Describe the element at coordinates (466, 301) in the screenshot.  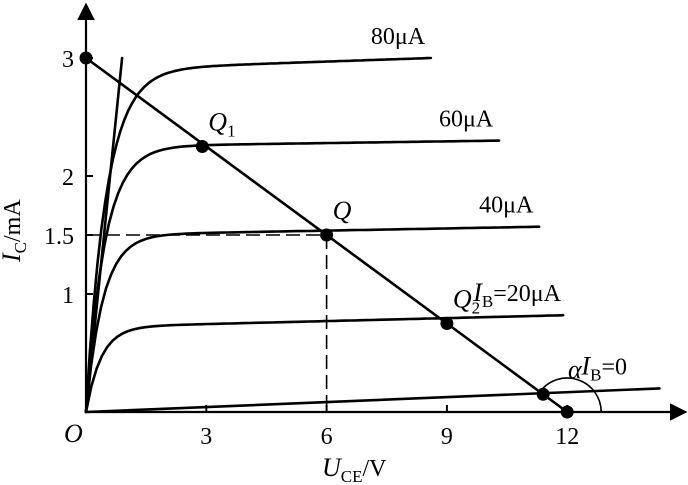
I see `point-label-3: Q2` at that location.